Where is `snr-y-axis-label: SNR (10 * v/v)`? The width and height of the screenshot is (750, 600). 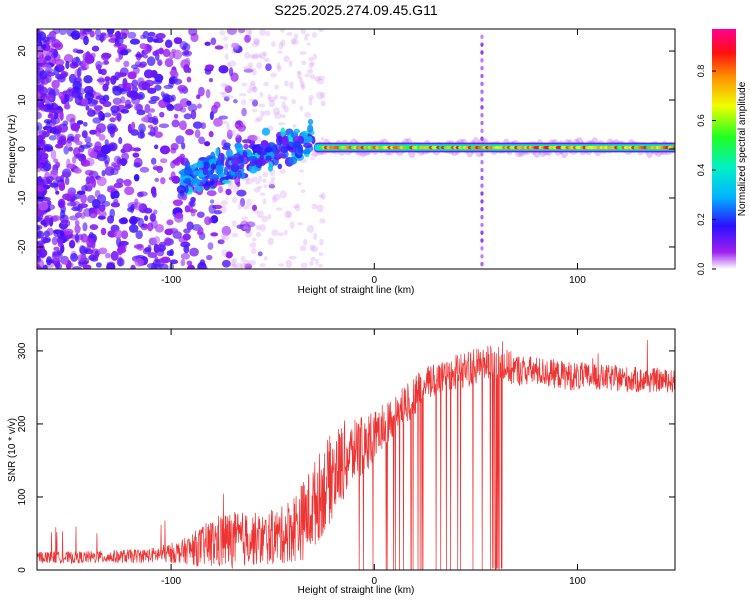 snr-y-axis-label: SNR (10 * v/v) is located at coordinates (12, 450).